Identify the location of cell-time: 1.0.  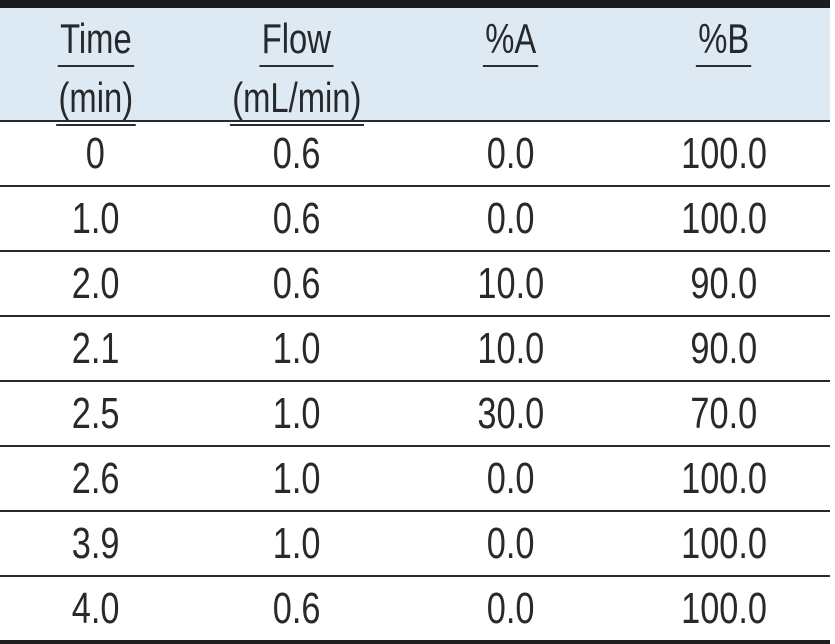
(95, 218).